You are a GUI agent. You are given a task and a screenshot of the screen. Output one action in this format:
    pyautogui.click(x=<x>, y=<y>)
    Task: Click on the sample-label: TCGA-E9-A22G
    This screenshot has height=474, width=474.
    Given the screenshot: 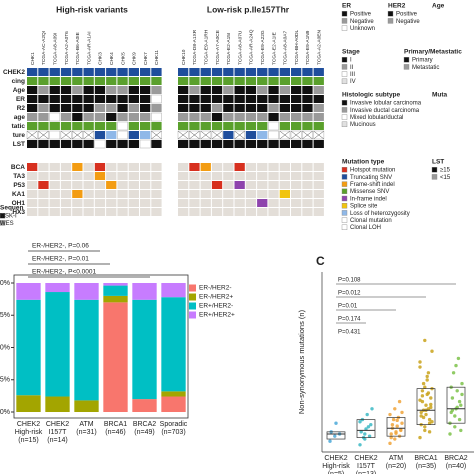 What is the action you would take?
    pyautogui.click(x=263, y=47)
    